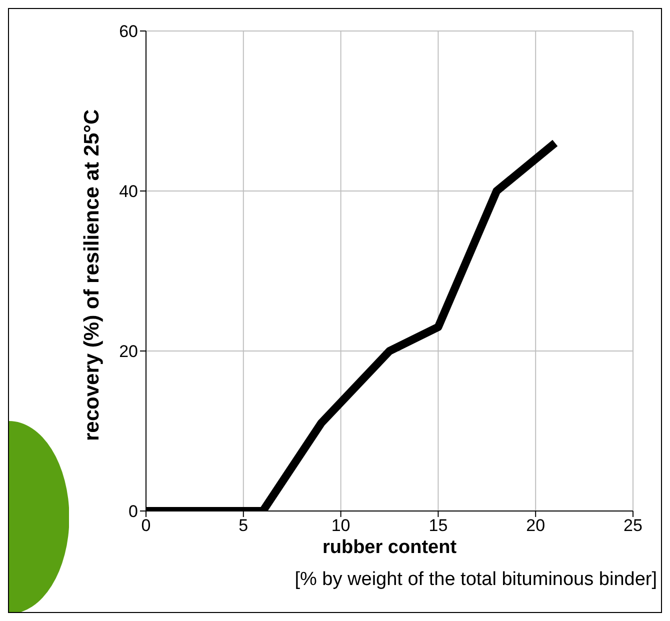 This screenshot has height=621, width=670. Describe the element at coordinates (128, 32) in the screenshot. I see `y-tick-label: 60` at that location.